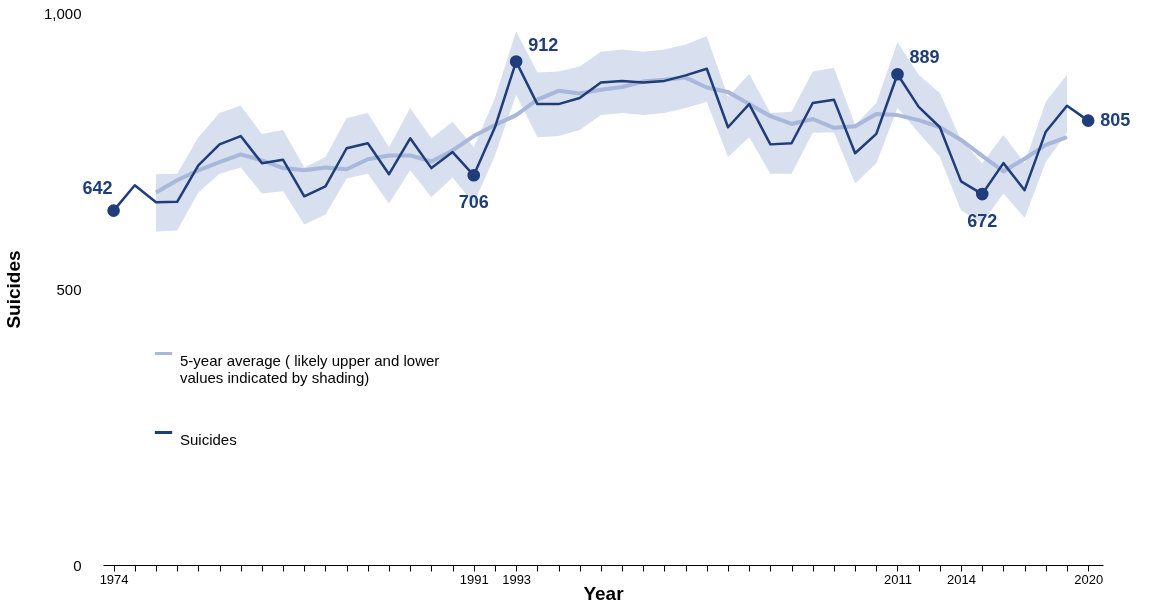  I want to click on x-tick-label: 2020, so click(1089, 579).